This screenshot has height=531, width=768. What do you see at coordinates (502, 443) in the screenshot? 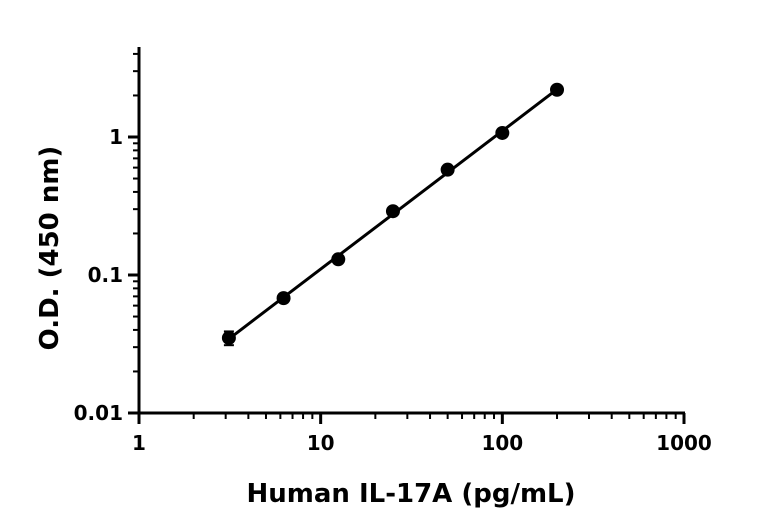
I see `x-tick-label: 100` at bounding box center [502, 443].